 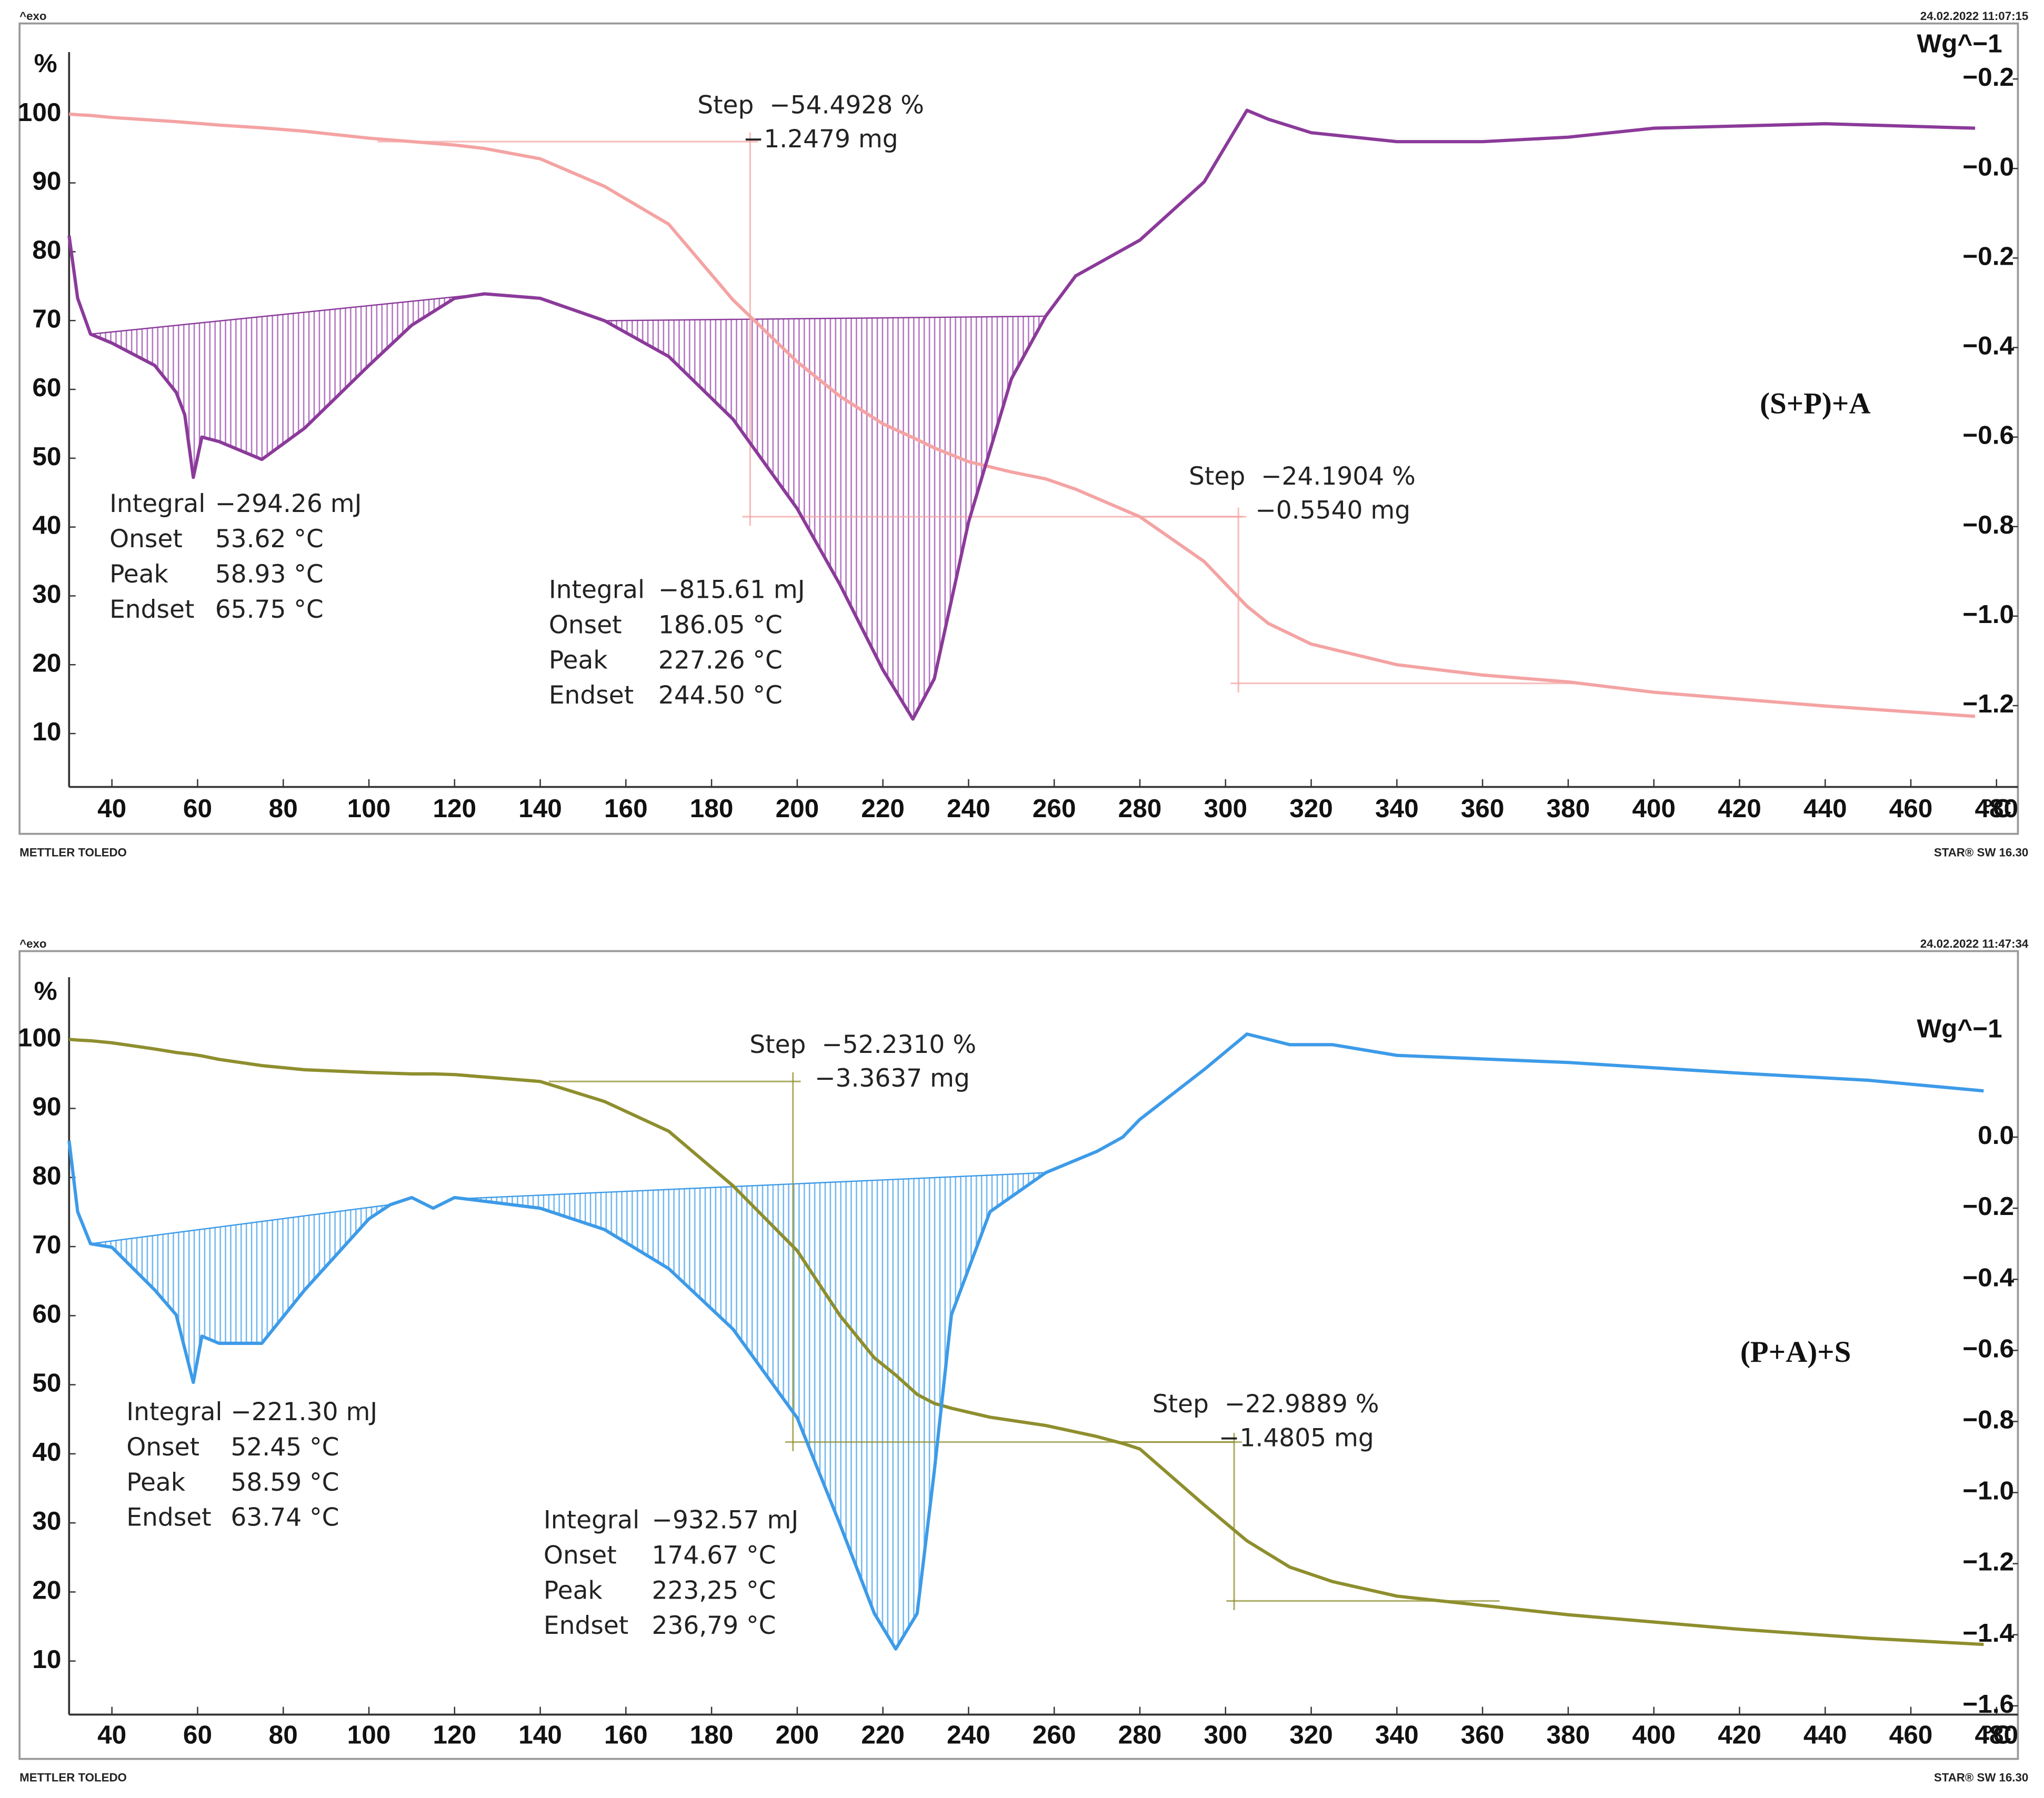 I want to click on x-tick-label: 340, so click(x=1397, y=1735).